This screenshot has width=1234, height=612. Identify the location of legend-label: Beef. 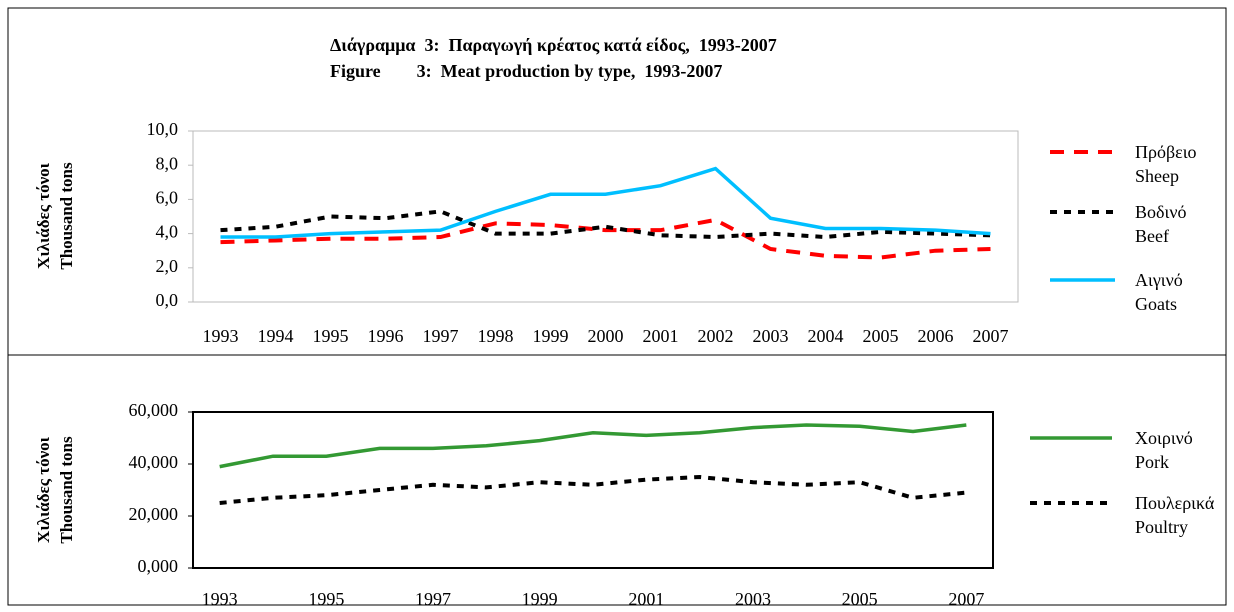
(1152, 236).